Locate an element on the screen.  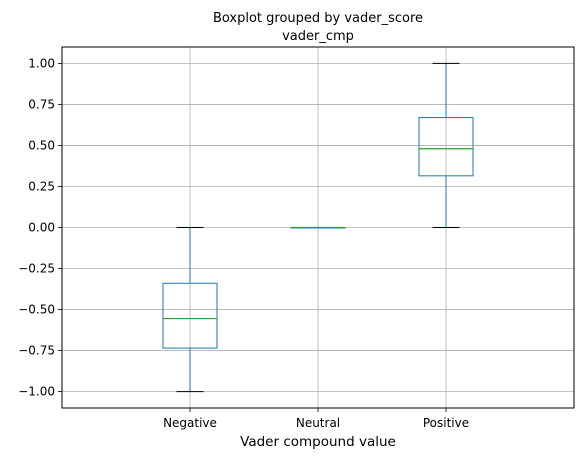
x-axis-label: Vader compound value is located at coordinates (318, 442).